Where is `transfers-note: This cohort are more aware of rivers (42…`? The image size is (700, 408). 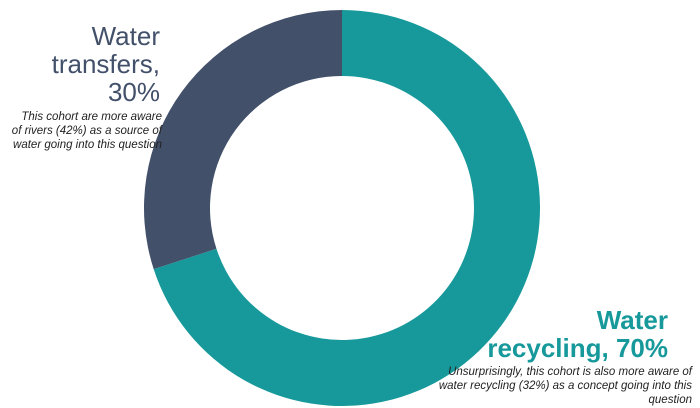
transfers-note: This cohort are more aware of rivers (42… is located at coordinates (86, 131).